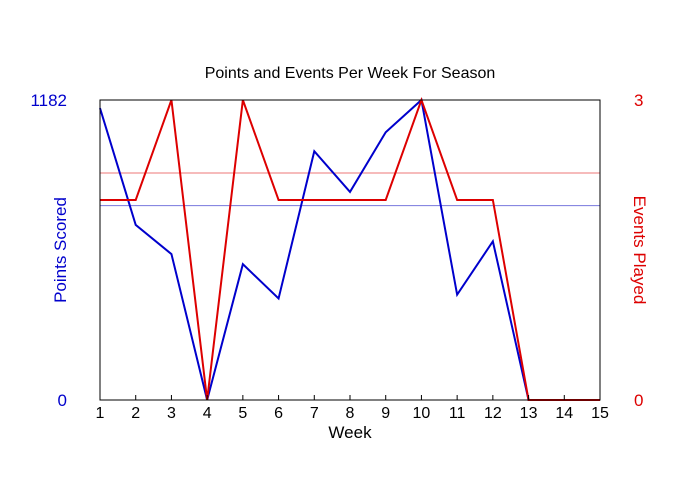  I want to click on x-tick-label: 10, so click(422, 413).